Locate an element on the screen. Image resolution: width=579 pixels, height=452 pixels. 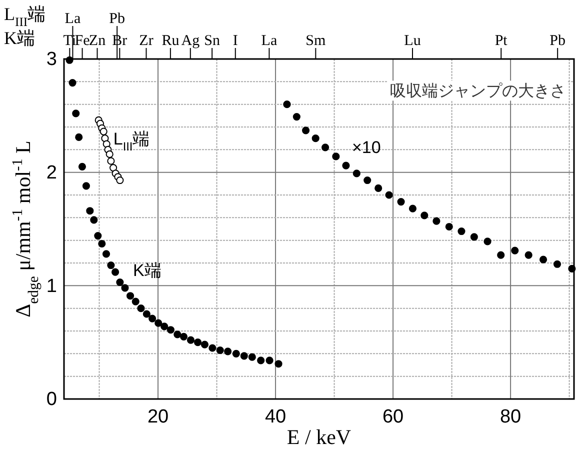
ref-line-label: Fe is located at coordinates (82, 41).